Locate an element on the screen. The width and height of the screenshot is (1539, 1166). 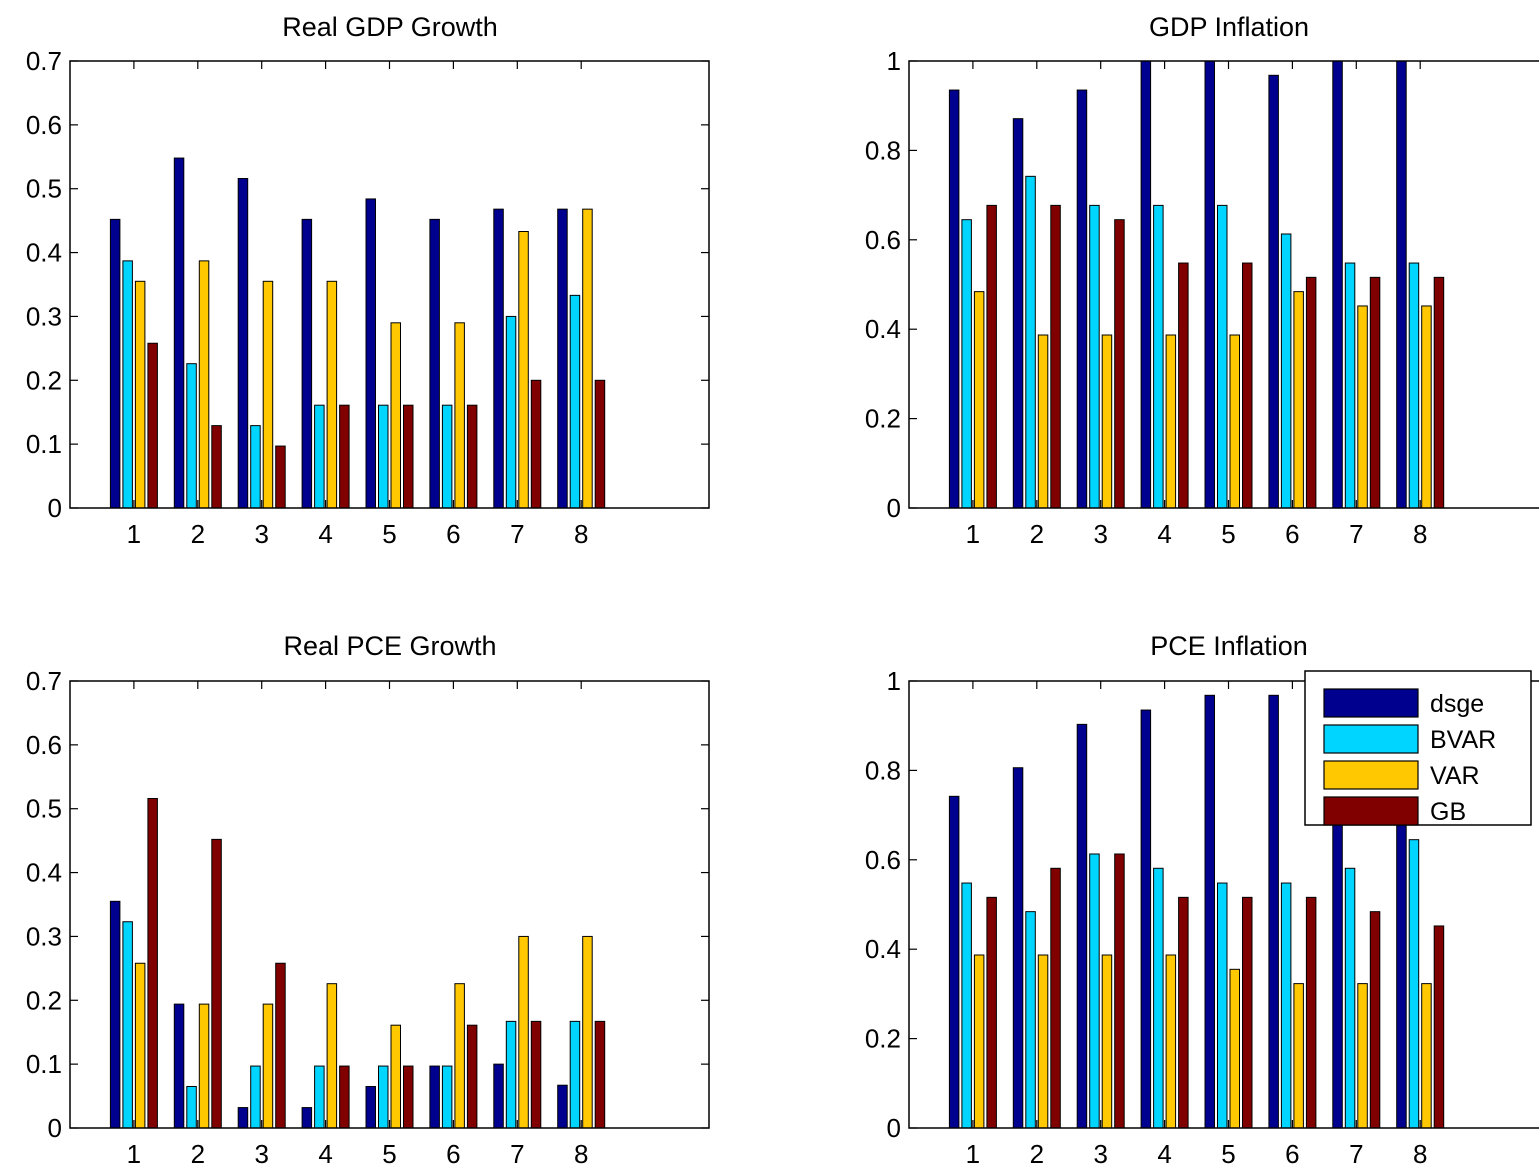
legend: dsge BVAR VAR GB is located at coordinates (1418, 748).